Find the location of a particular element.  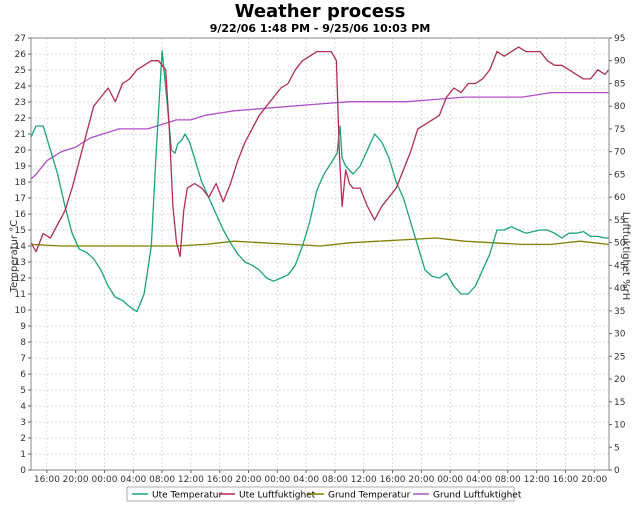

right-tick-label: 30 is located at coordinates (620, 335).